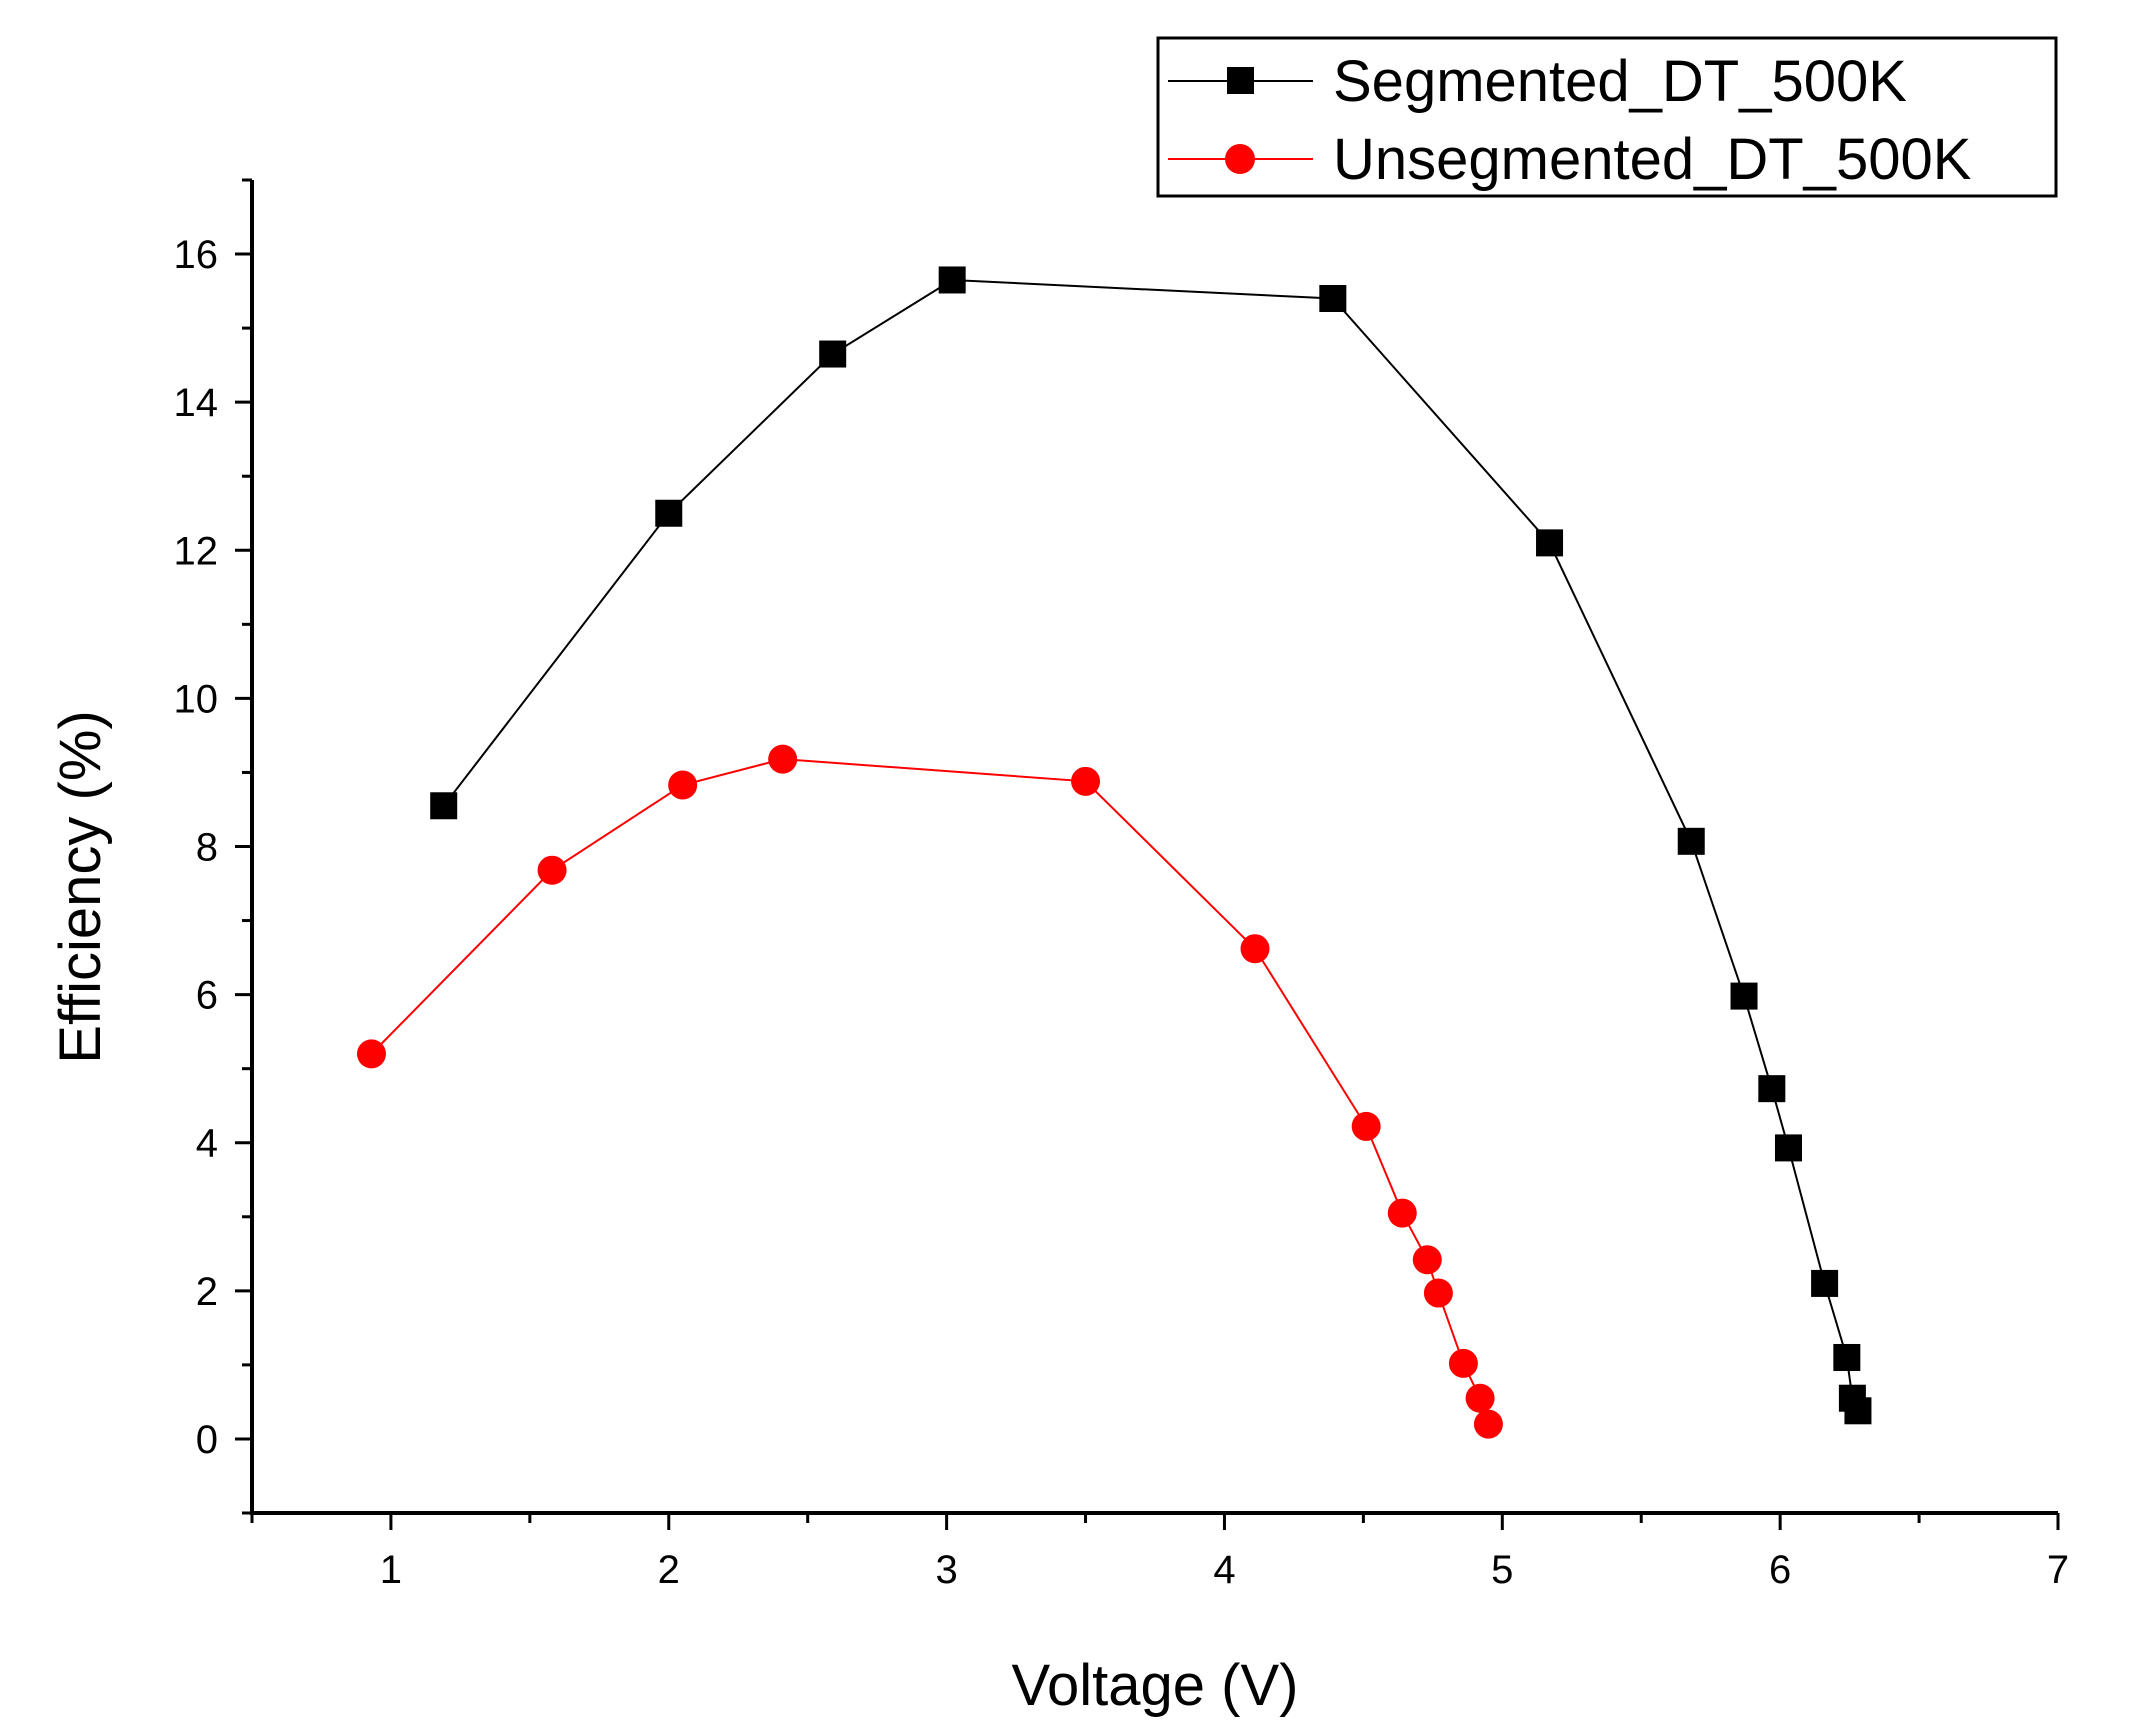  Describe the element at coordinates (196, 403) in the screenshot. I see `y-tick-label: 14` at that location.